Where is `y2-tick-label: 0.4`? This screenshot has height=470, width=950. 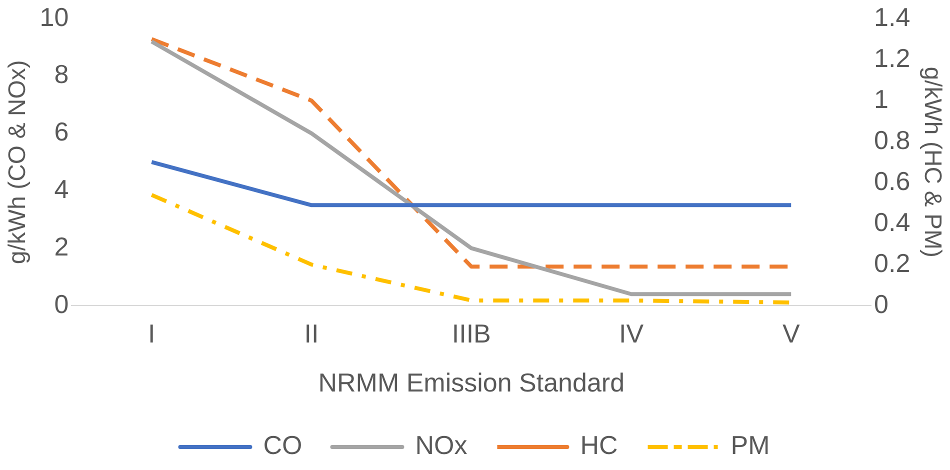
y2-tick-label: 0.4 is located at coordinates (892, 221).